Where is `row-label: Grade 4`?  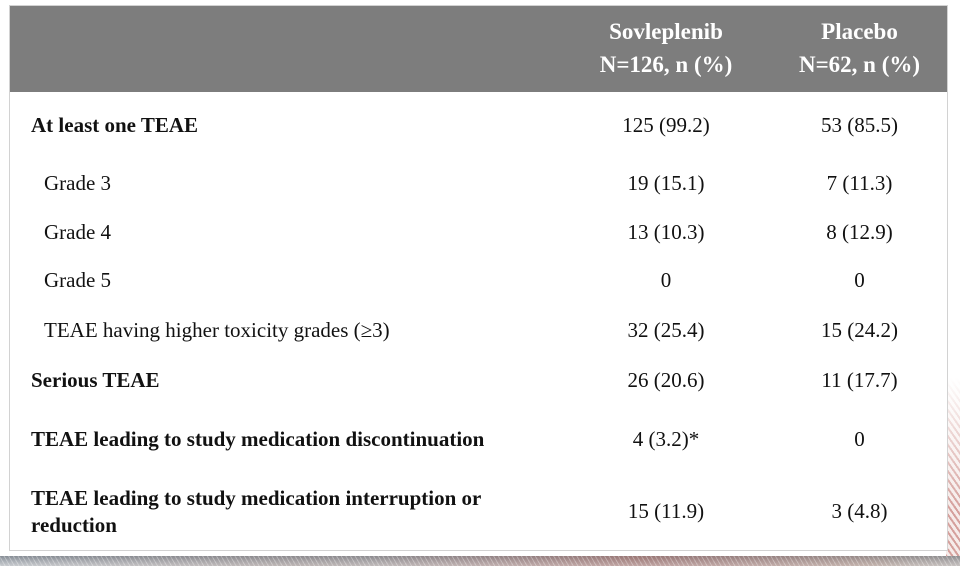 row-label: Grade 4 is located at coordinates (78, 232).